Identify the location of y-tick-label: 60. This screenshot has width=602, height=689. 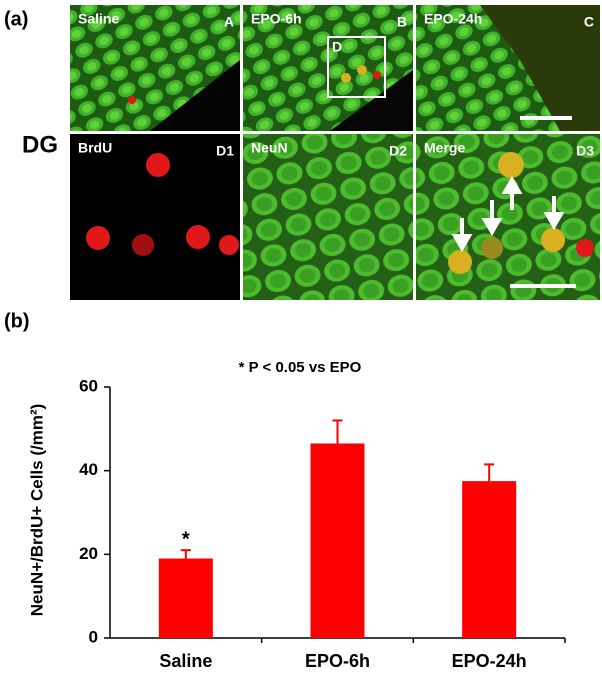
(88, 385).